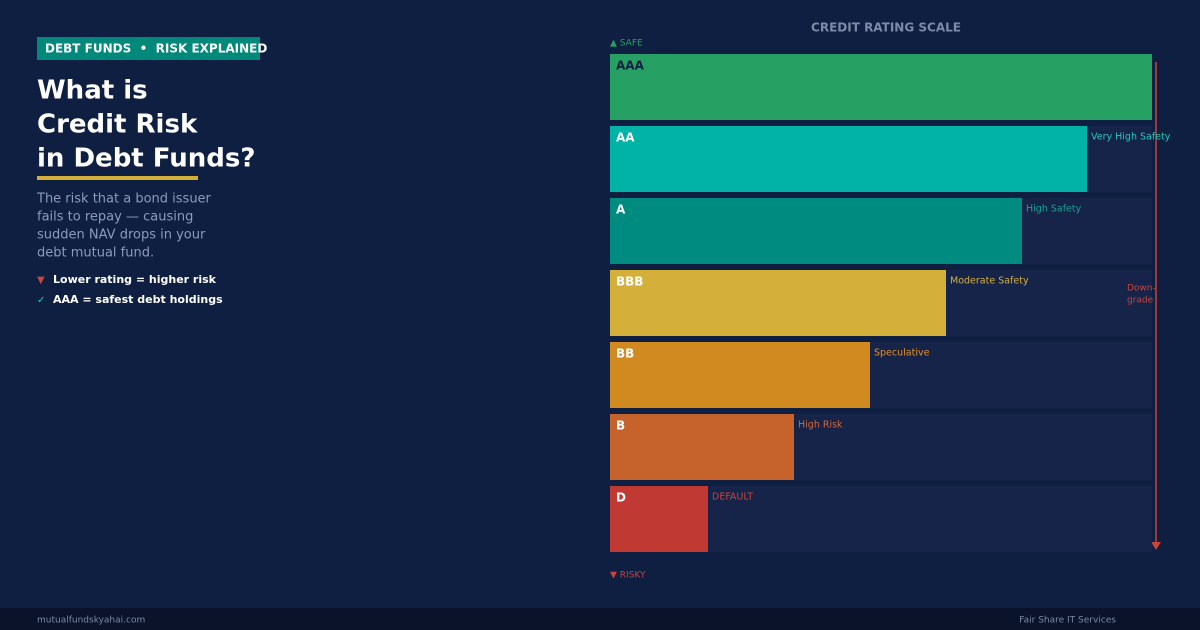 This screenshot has height=630, width=1200. Describe the element at coordinates (630, 66) in the screenshot. I see `rating-name: AAA` at that location.